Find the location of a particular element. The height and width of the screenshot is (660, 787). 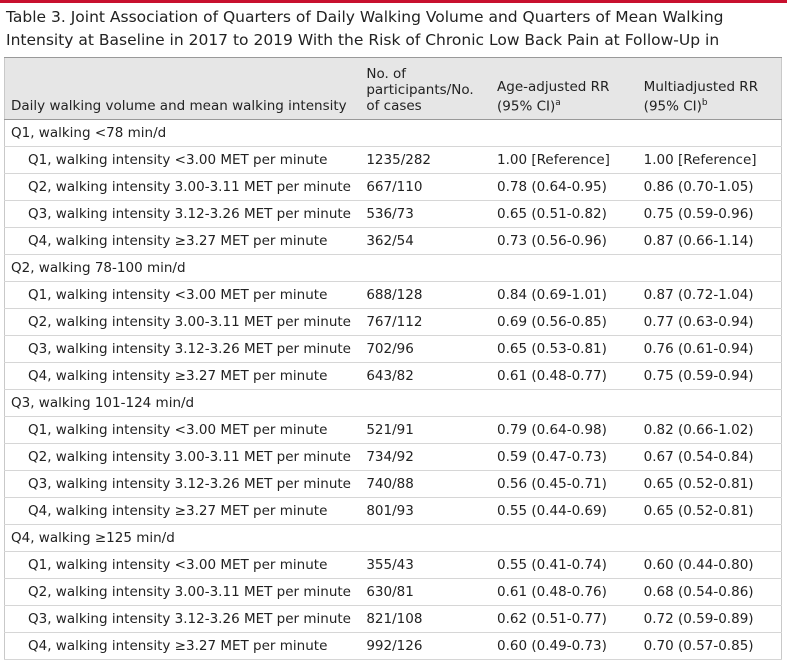

footnote-mark: b is located at coordinates (704, 102).